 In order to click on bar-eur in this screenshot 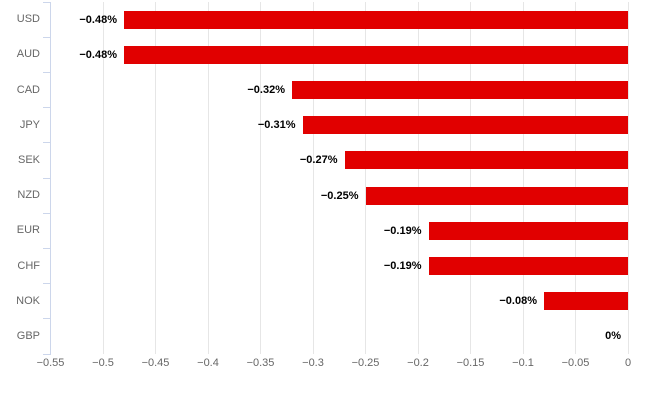, I will do `click(528, 230)`.